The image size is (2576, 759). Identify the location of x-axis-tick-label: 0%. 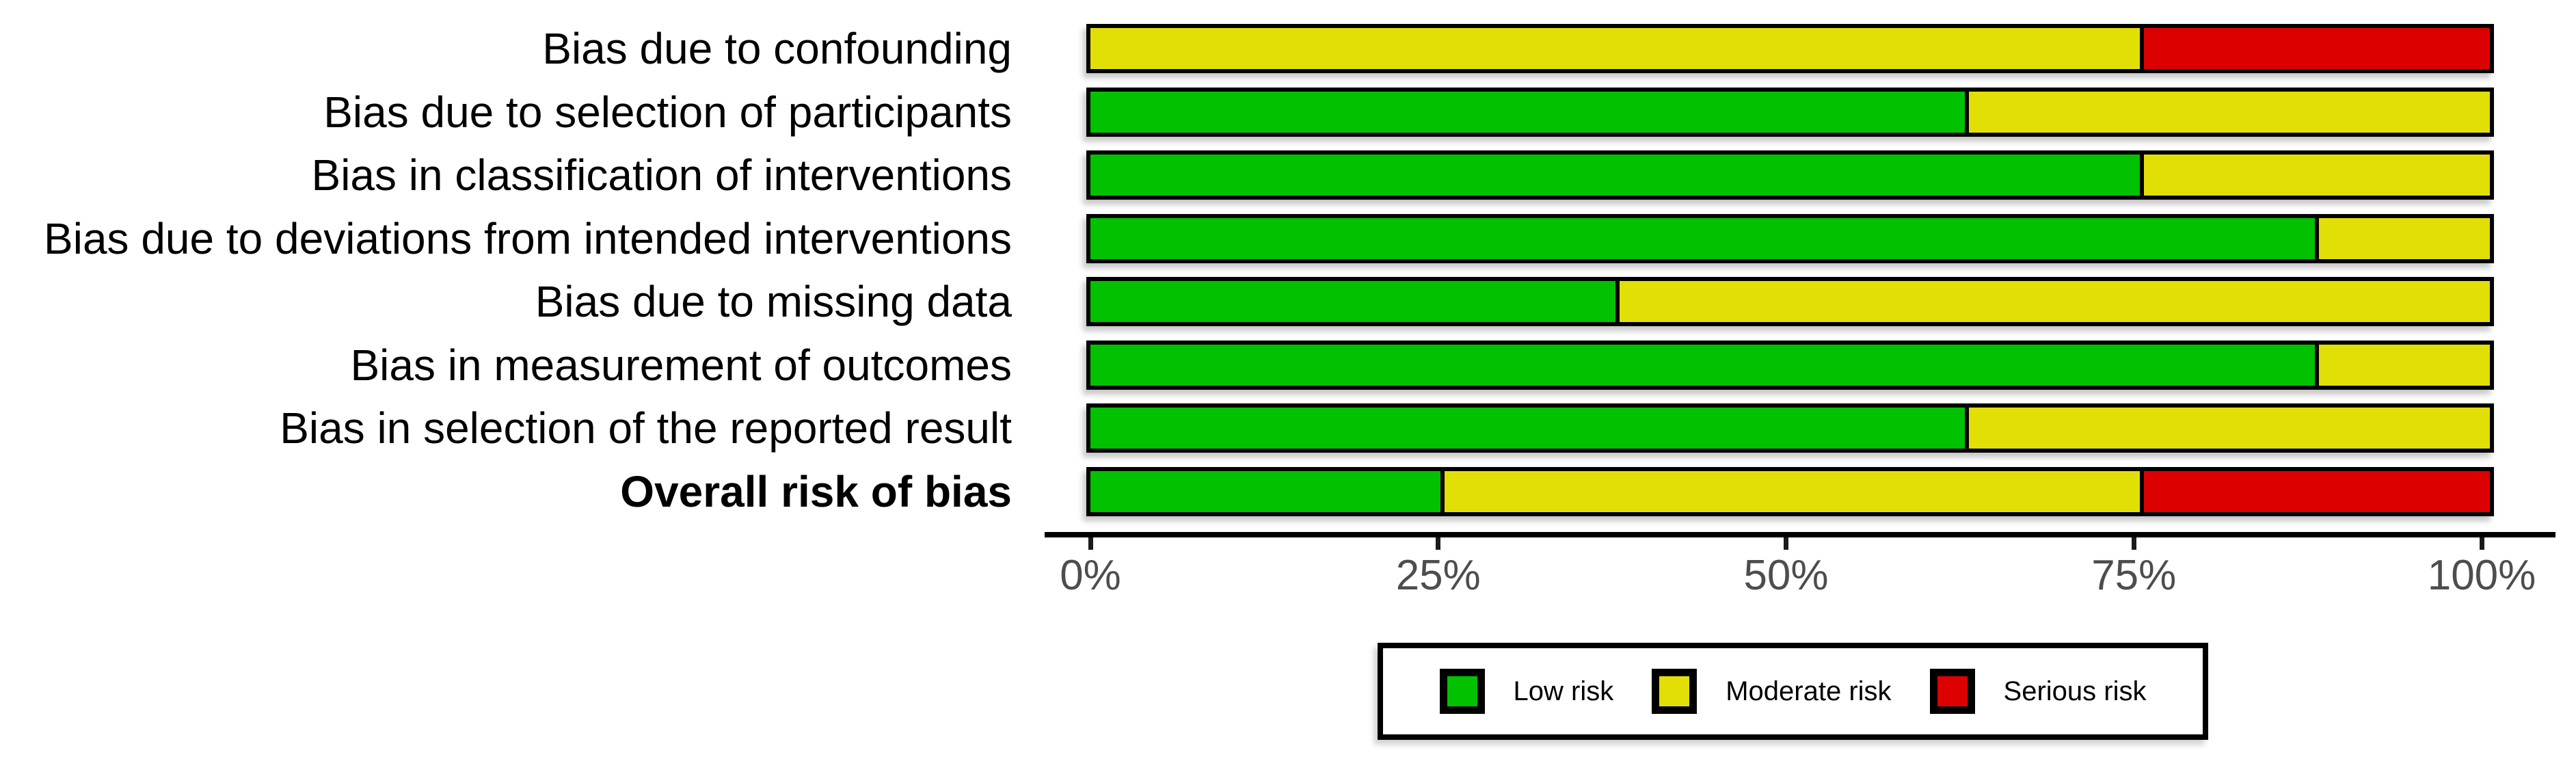
(1090, 575).